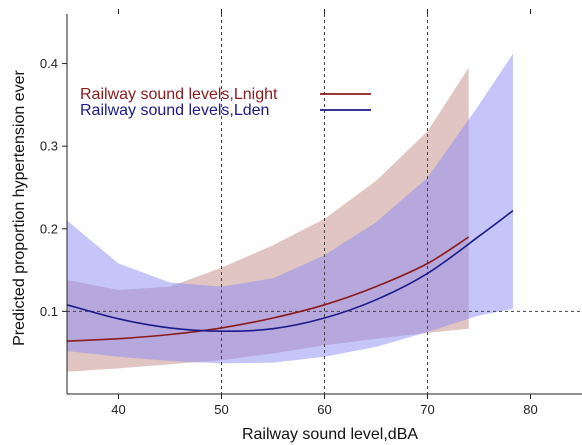 Image resolution: width=582 pixels, height=445 pixels. Describe the element at coordinates (324, 409) in the screenshot. I see `x-tick-label-2: 60` at that location.